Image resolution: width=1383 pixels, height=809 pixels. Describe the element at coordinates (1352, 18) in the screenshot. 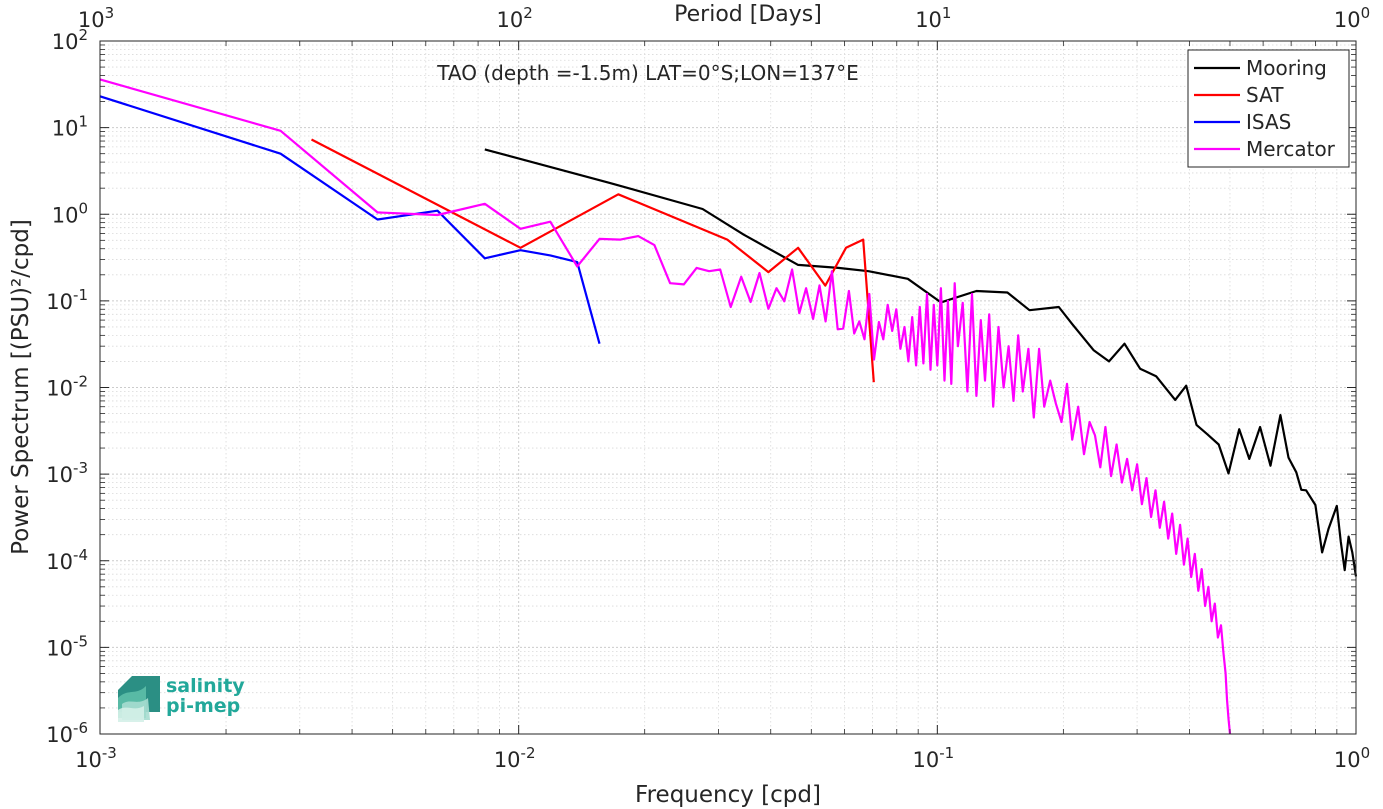

I see `top-tick-label: 10⁰` at that location.